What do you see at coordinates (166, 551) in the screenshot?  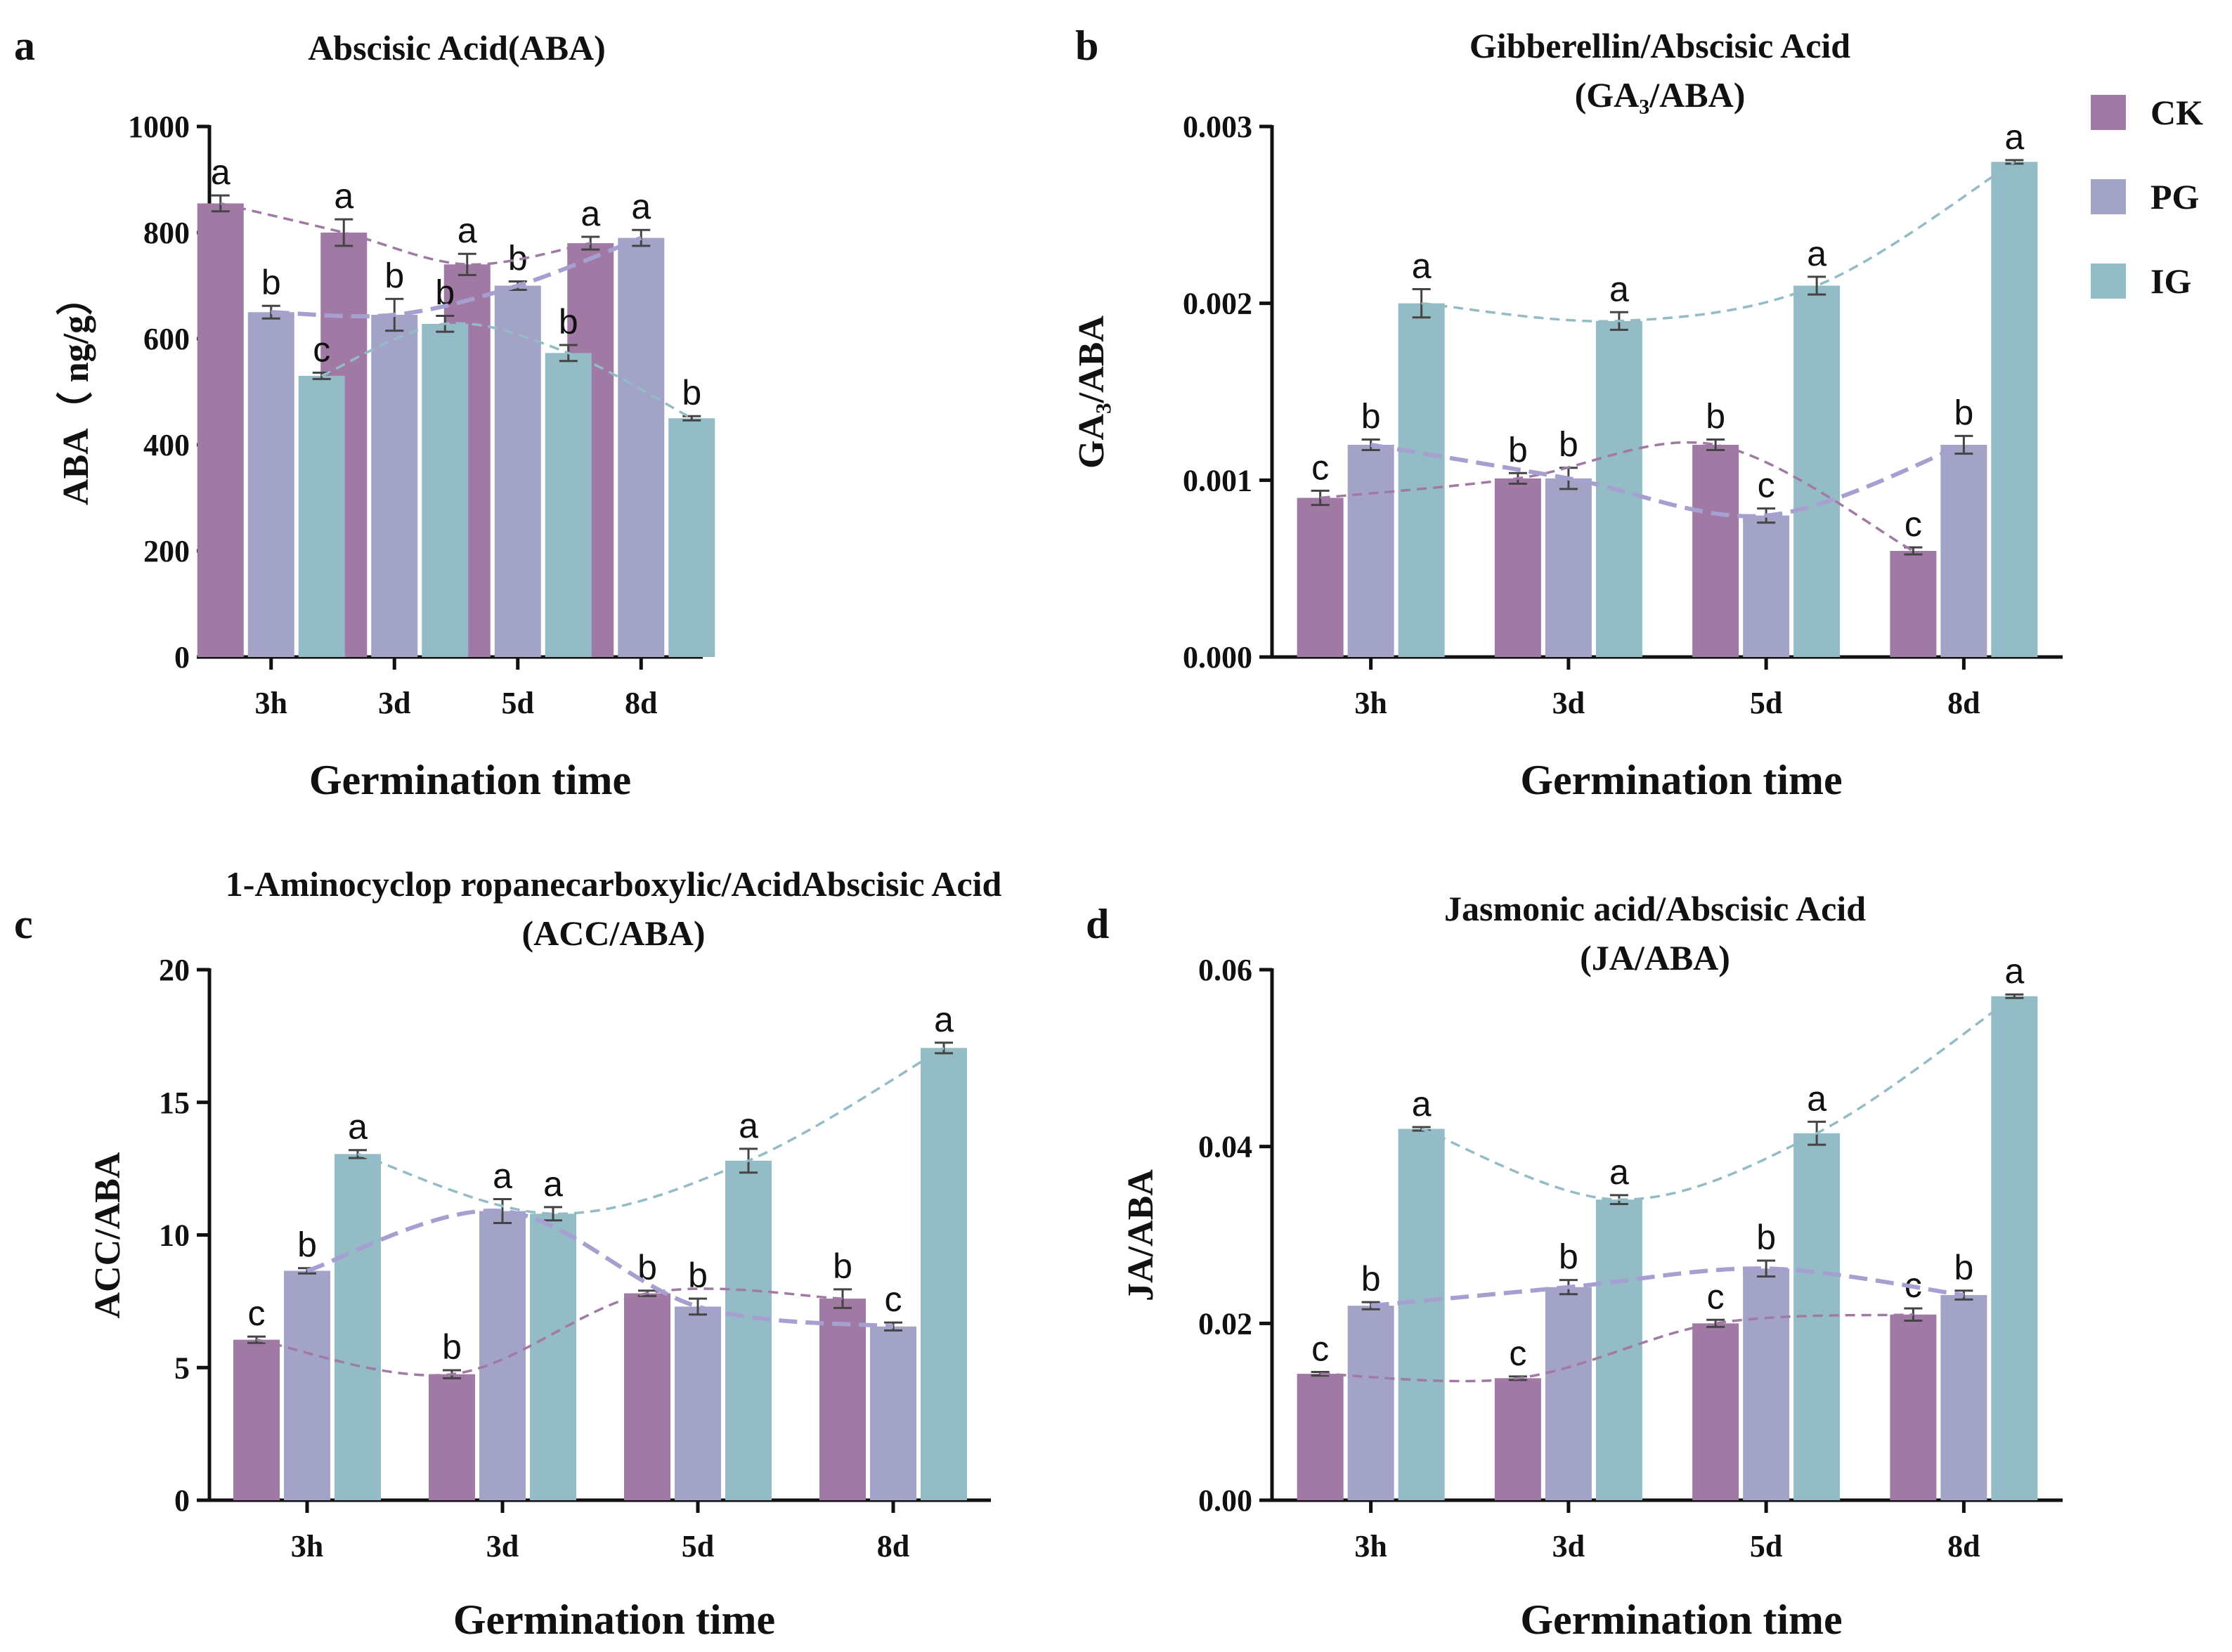 I see `y-tick-label: 200` at bounding box center [166, 551].